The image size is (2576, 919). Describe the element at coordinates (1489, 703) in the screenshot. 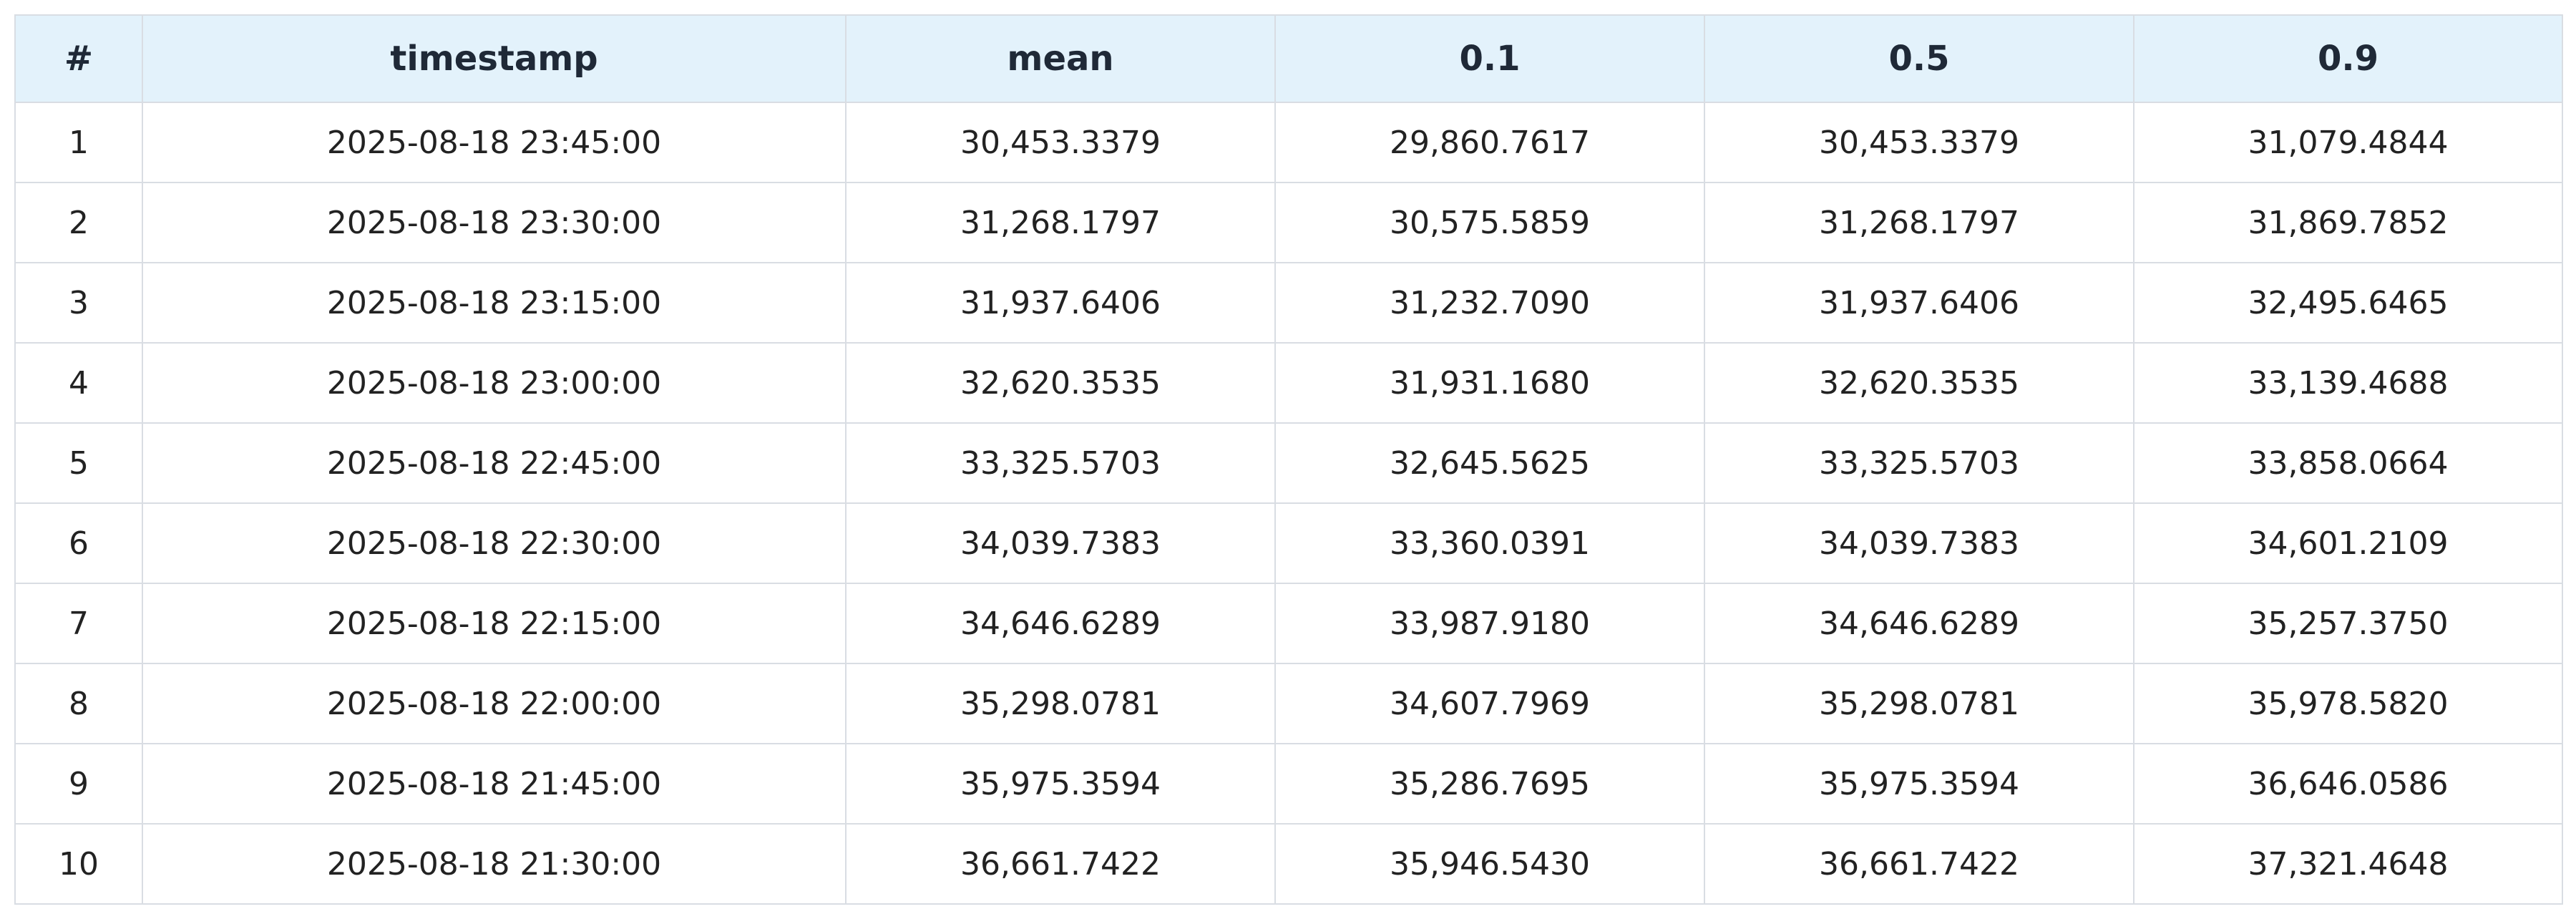

I see `cell-quantile-0-1: 34,607.7969` at that location.